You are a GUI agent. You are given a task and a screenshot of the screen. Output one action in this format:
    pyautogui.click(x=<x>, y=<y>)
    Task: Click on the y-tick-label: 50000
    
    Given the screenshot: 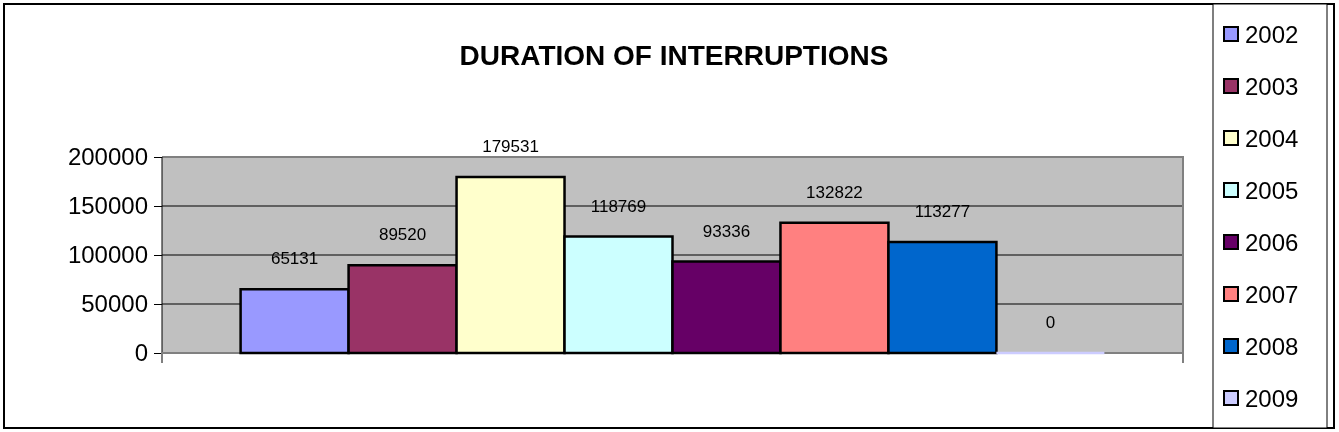 What is the action you would take?
    pyautogui.click(x=114, y=304)
    